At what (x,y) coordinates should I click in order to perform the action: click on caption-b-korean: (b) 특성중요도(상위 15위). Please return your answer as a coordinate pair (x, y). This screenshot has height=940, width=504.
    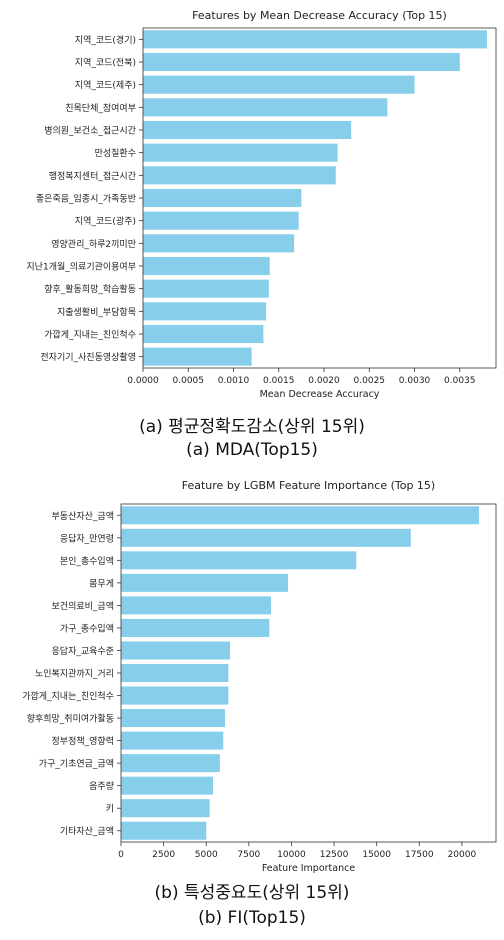
    Looking at the image, I should click on (252, 893).